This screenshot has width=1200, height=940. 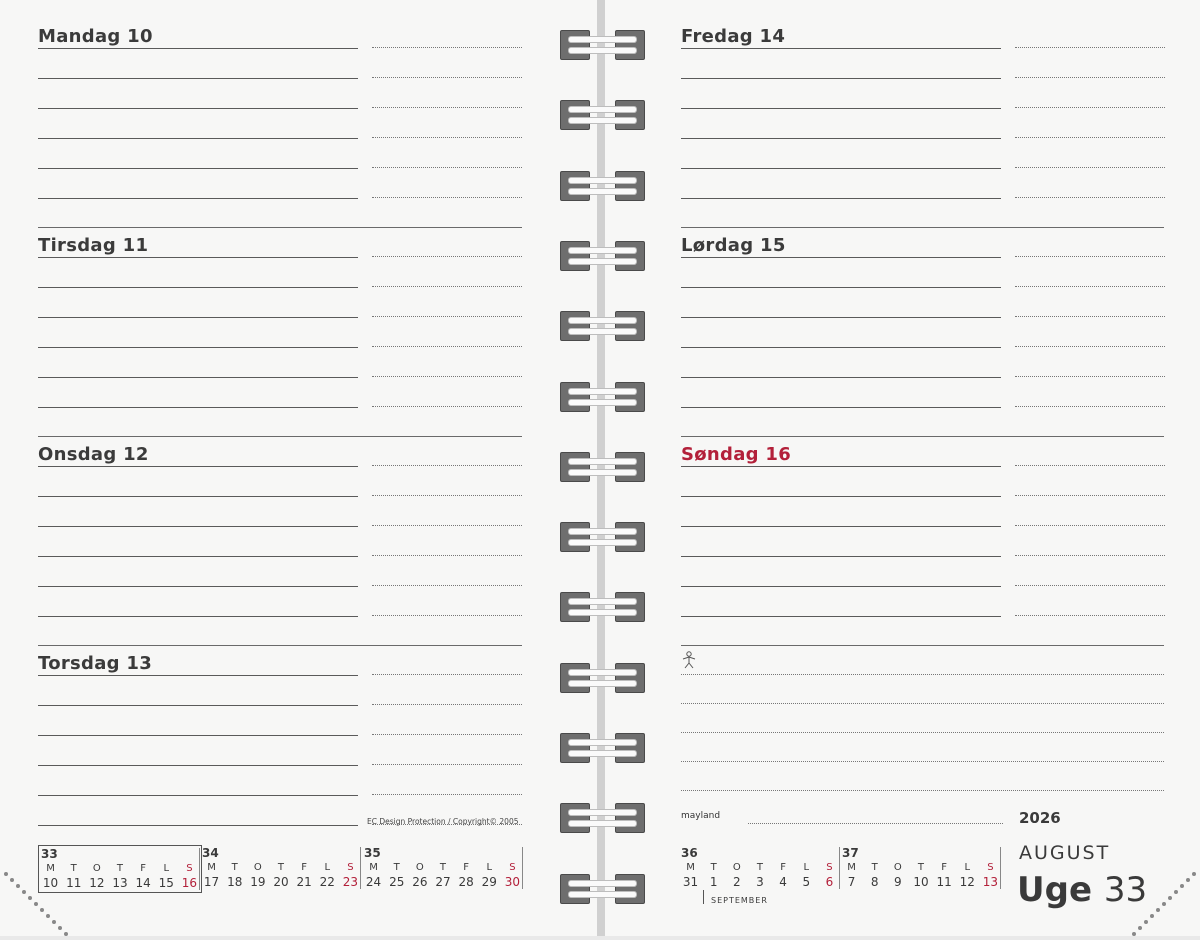 What do you see at coordinates (235, 882) in the screenshot?
I see `day-number: 18` at bounding box center [235, 882].